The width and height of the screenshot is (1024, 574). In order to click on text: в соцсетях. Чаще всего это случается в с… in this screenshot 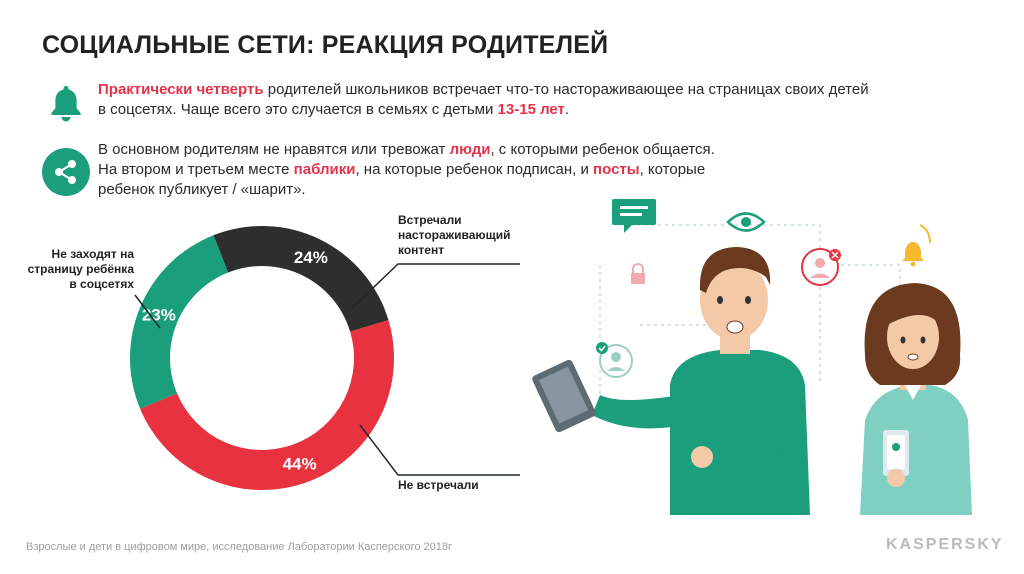, I will do `click(298, 109)`.